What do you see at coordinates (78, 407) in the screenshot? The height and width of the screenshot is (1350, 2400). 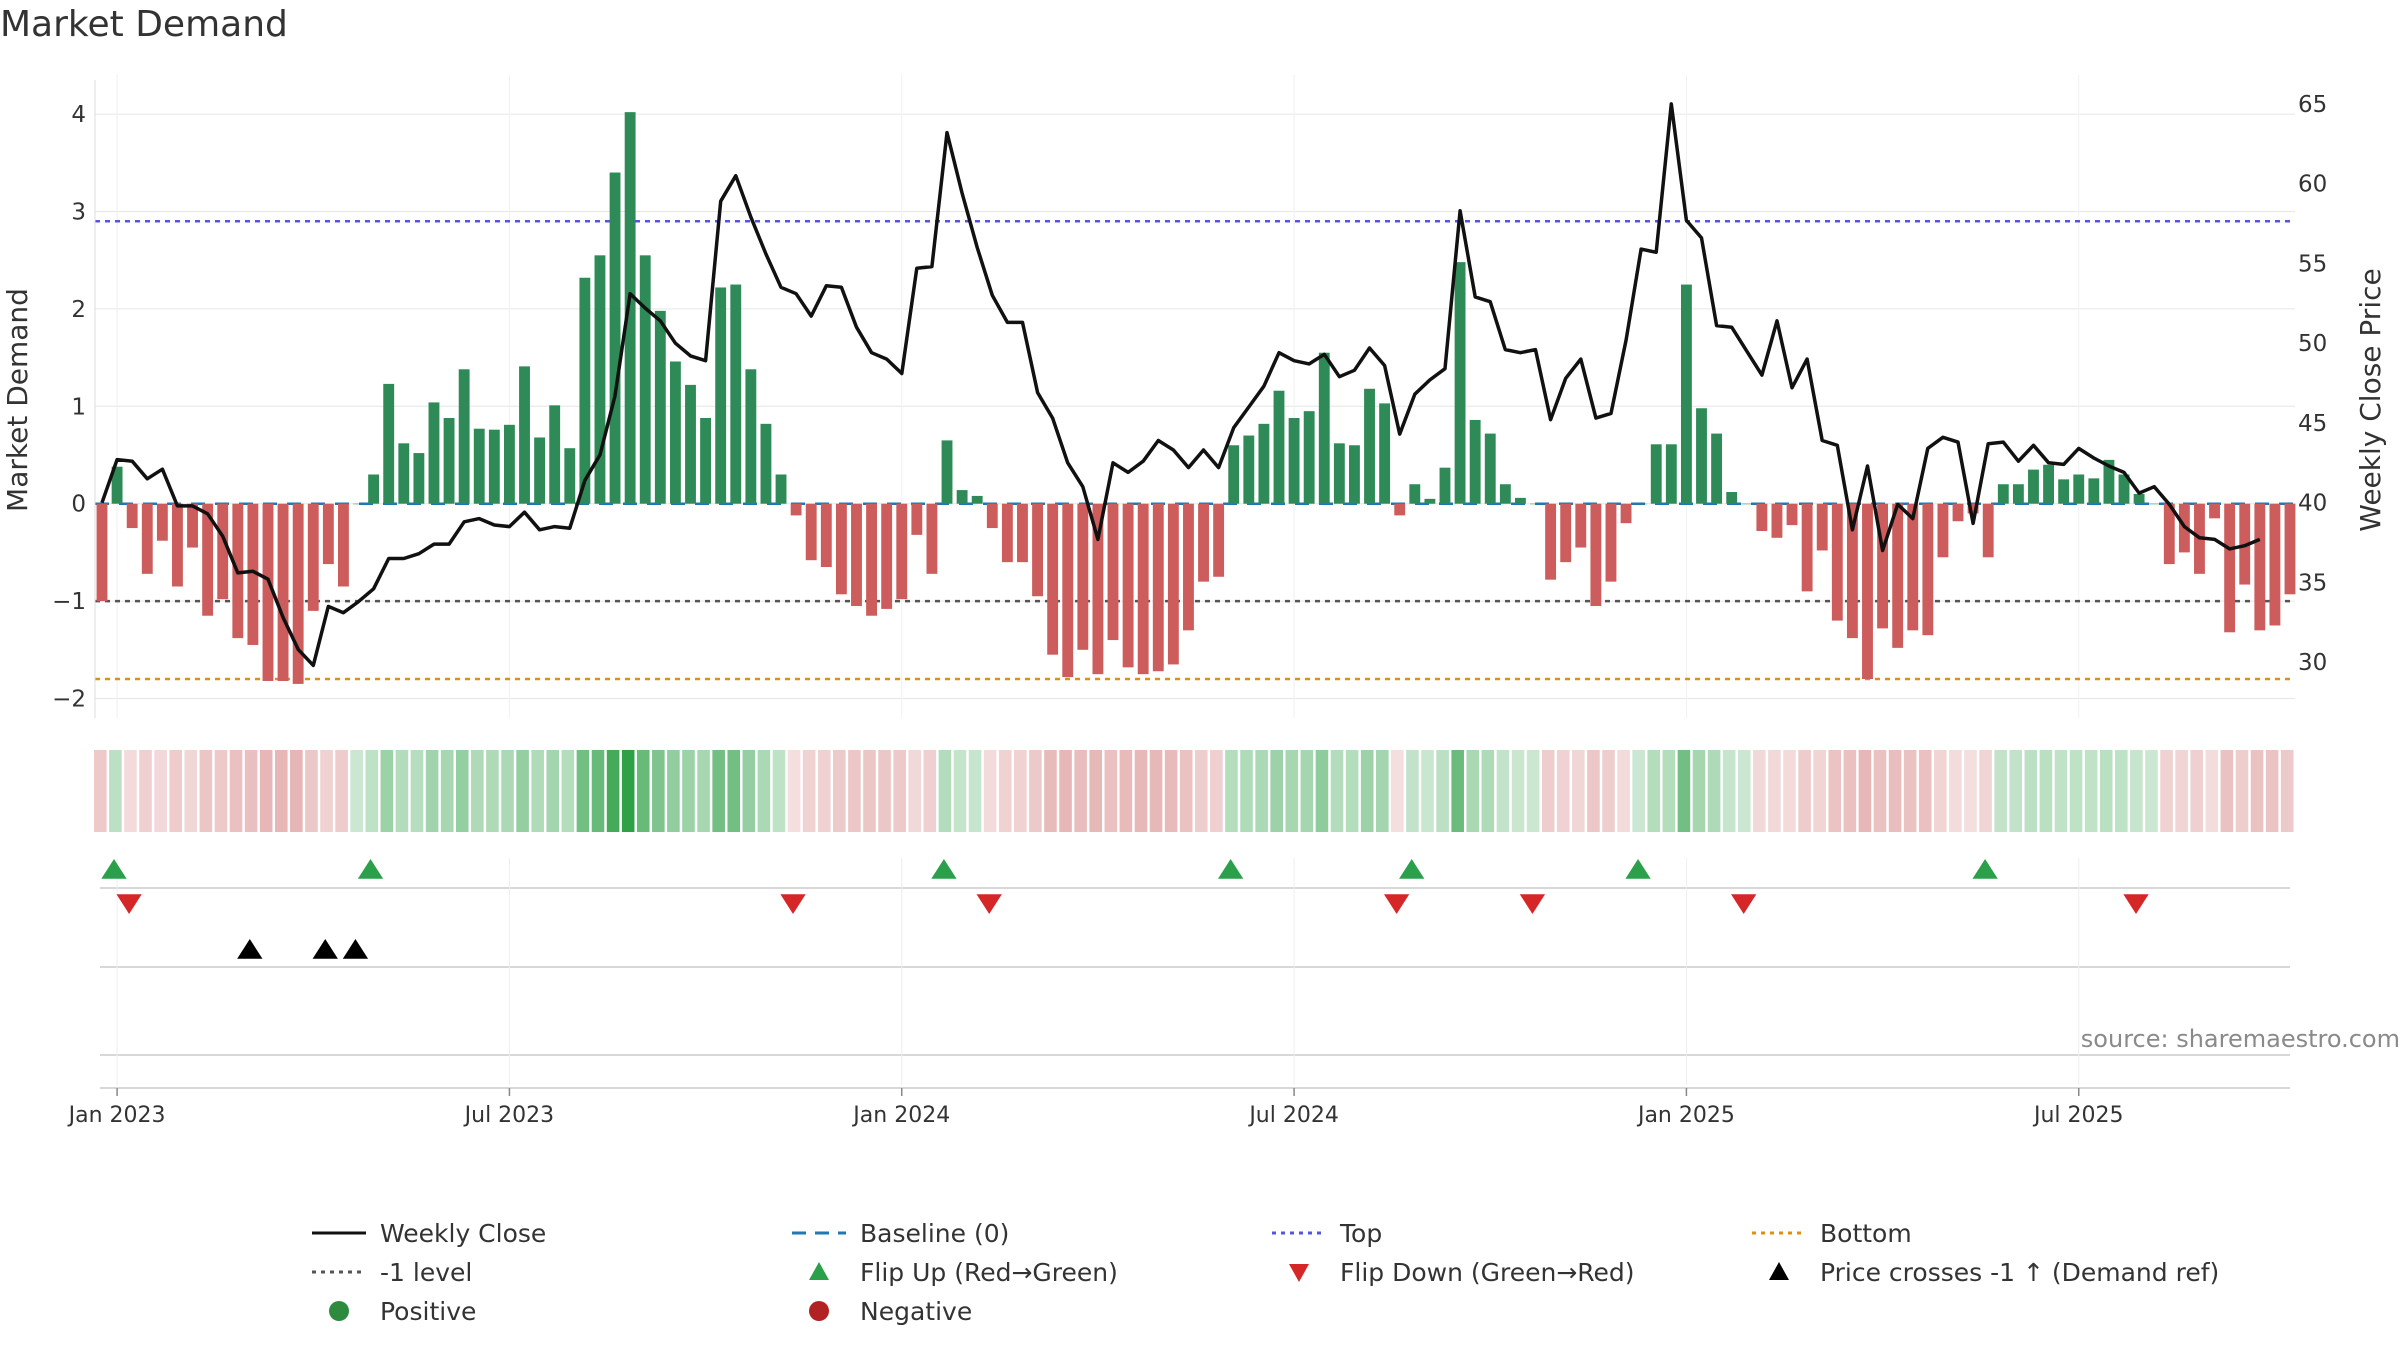 I see `y-tick-label: 1` at bounding box center [78, 407].